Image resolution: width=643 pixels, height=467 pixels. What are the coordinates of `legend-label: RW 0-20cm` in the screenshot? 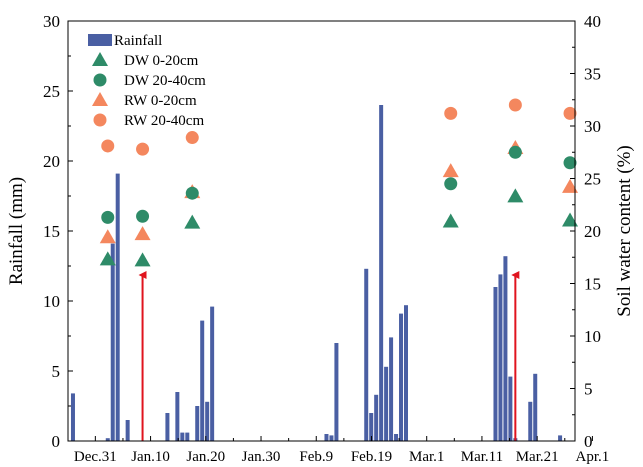 It's located at (160, 101).